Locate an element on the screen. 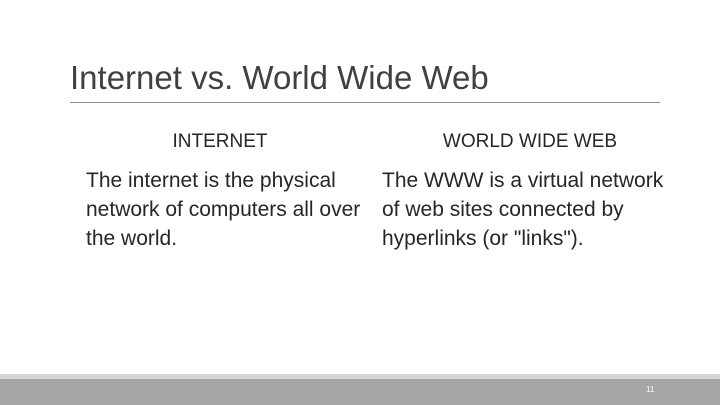 Image resolution: width=720 pixels, height=405 pixels. internet-column-heading: INTERNET is located at coordinates (220, 141).